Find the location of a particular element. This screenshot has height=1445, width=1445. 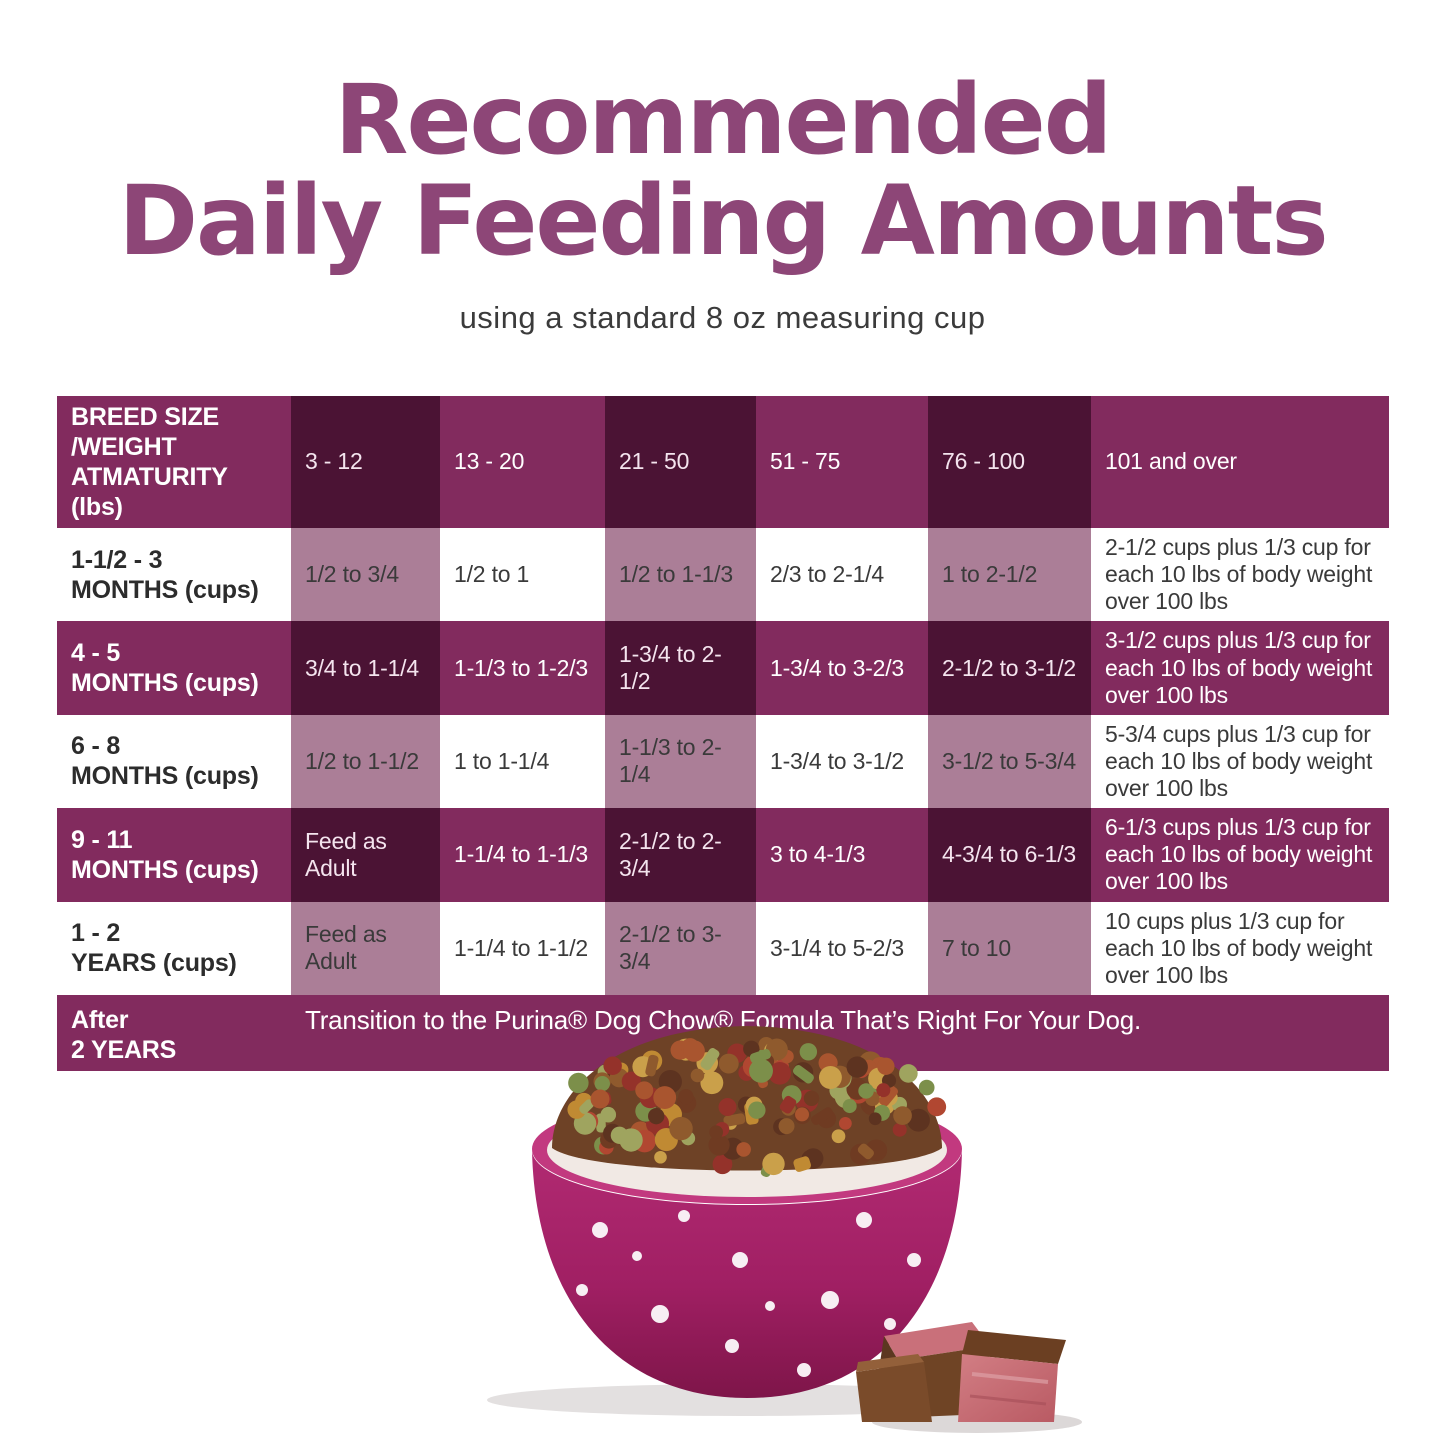

row-label: After 2 YEARS is located at coordinates (174, 1032).